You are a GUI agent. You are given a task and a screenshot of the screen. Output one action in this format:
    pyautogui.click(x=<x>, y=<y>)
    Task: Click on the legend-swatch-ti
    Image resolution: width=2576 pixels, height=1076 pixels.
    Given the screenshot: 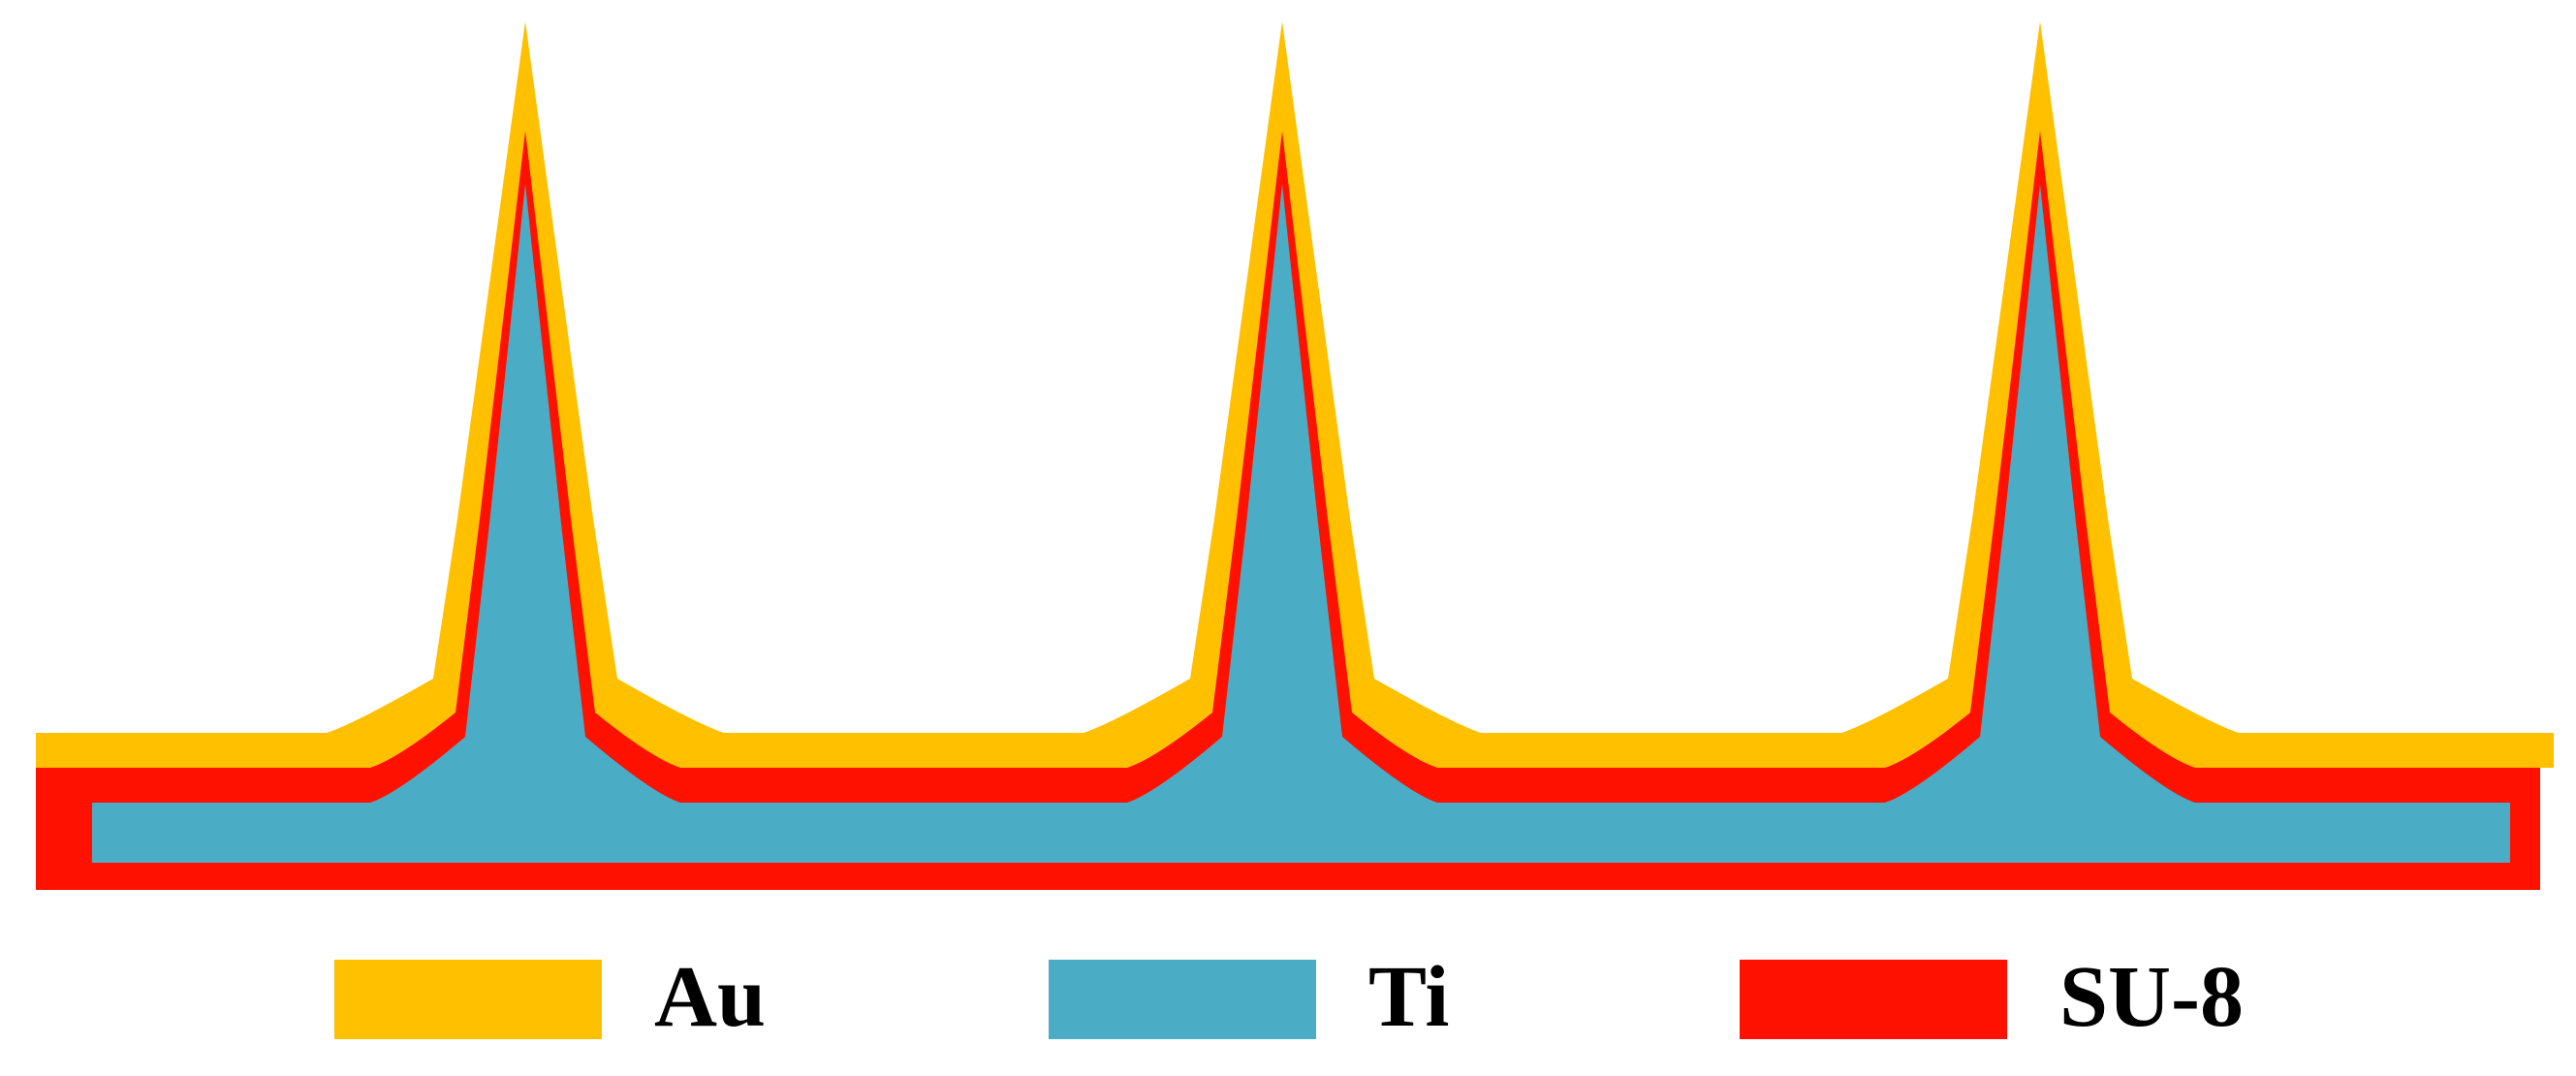 What is the action you would take?
    pyautogui.click(x=1182, y=999)
    